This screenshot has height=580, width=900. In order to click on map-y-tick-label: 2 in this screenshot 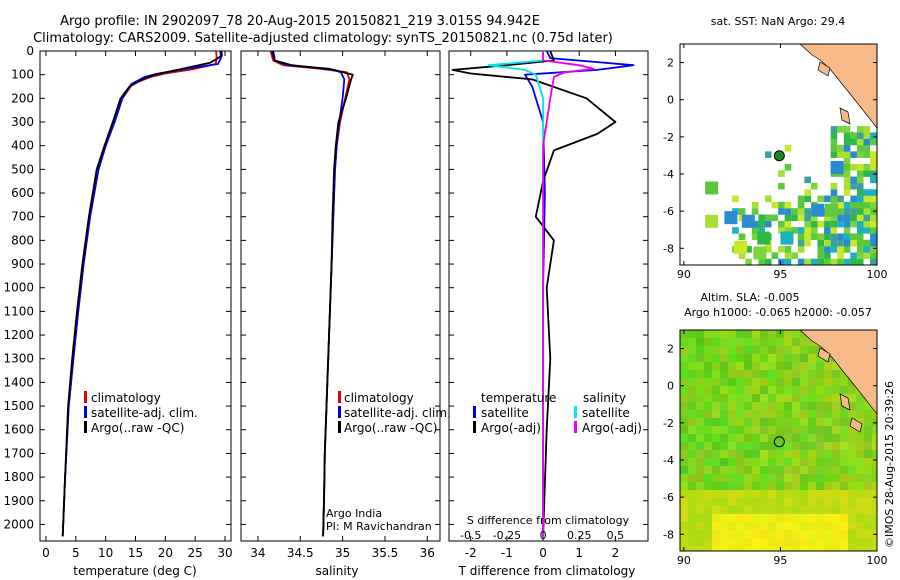, I will do `click(670, 63)`.